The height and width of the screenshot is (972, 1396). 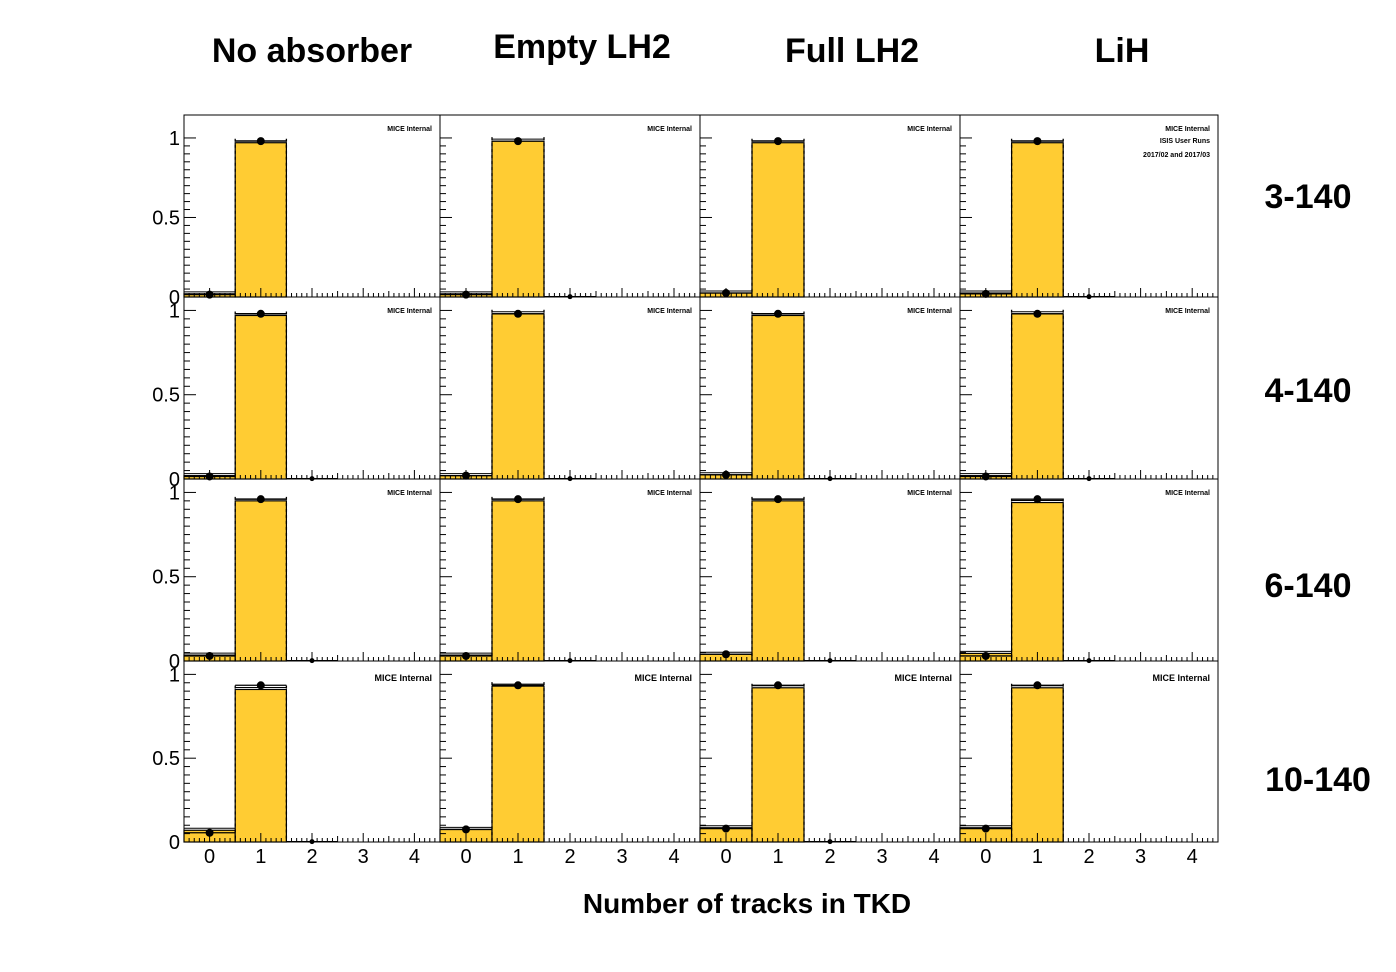 What do you see at coordinates (312, 51) in the screenshot?
I see `column-title-no-absorber: No absorber` at bounding box center [312, 51].